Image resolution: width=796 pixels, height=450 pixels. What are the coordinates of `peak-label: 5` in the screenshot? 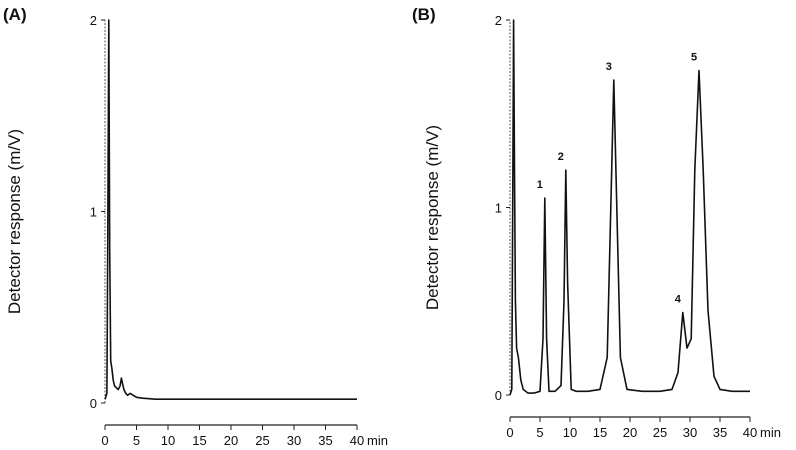 It's located at (694, 58).